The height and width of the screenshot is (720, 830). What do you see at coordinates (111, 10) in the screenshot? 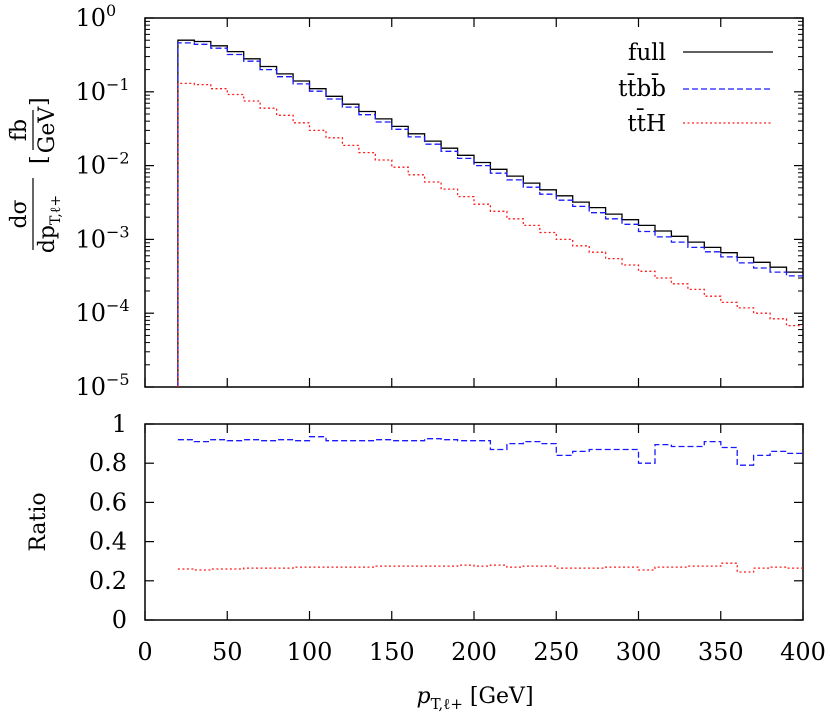
I see `main-y-tick-exponent: 0` at bounding box center [111, 10].